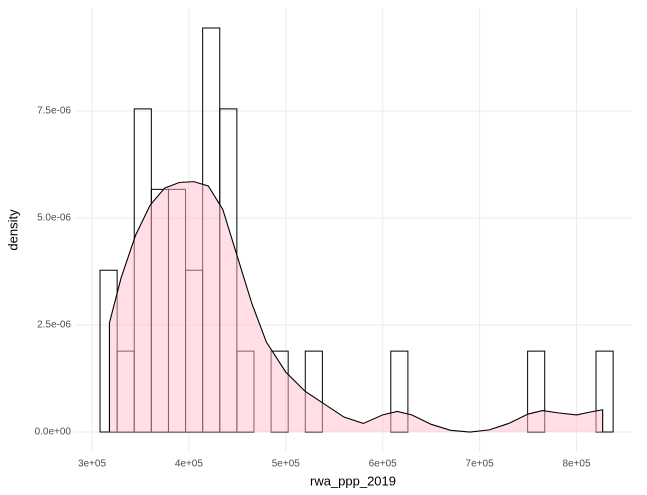  Describe the element at coordinates (92, 464) in the screenshot. I see `x-tick-label: 3e+05` at that location.